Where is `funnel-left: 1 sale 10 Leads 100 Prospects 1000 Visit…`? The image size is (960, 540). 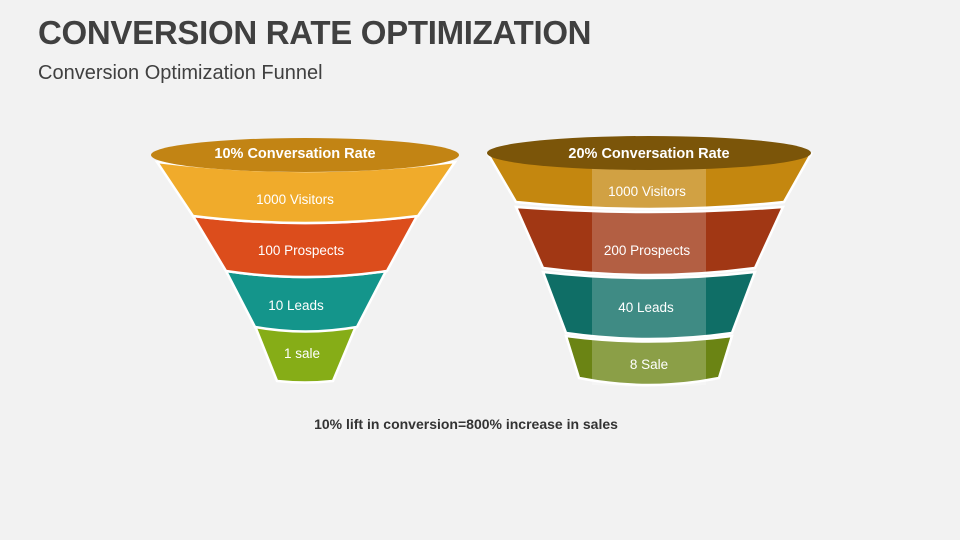 funnel-left: 1 sale 10 Leads 100 Prospects 1000 Visit… is located at coordinates (305, 261).